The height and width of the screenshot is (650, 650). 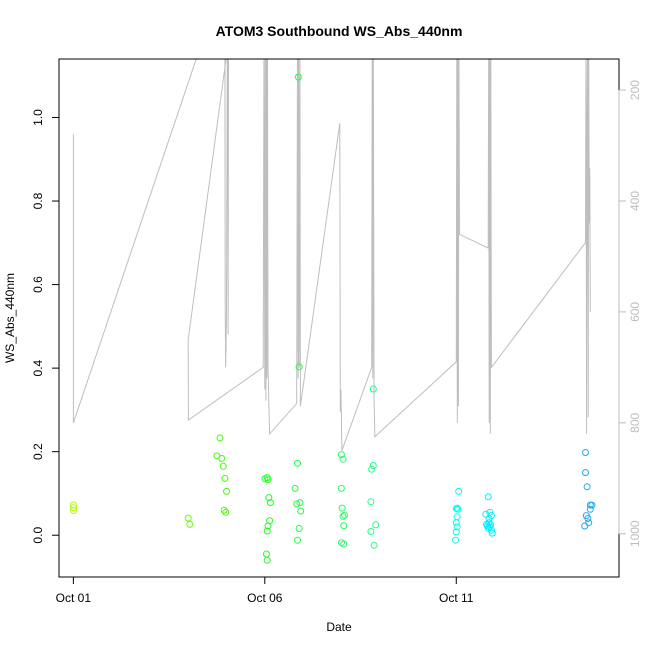 I want to click on y-tick-label: 1.0, so click(x=38, y=117).